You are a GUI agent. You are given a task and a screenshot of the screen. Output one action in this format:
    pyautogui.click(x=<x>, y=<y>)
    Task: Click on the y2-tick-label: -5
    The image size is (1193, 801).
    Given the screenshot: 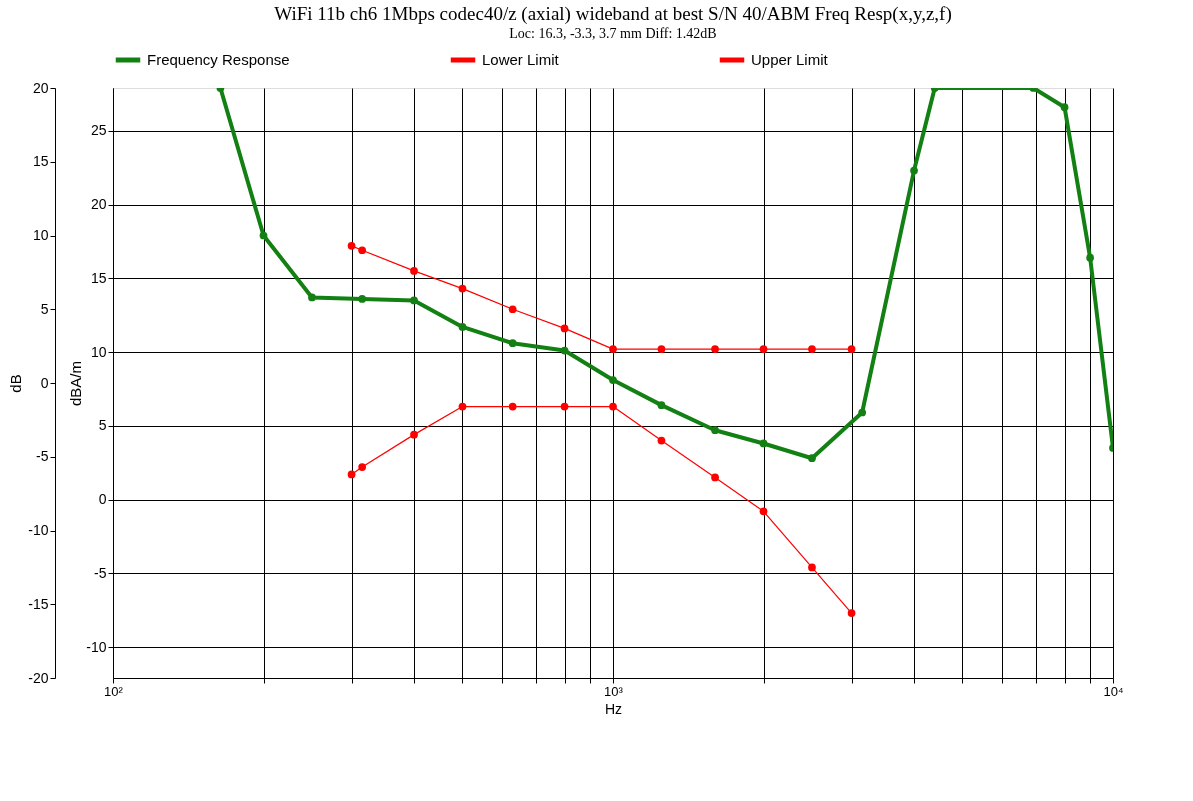 What is the action you would take?
    pyautogui.click(x=42, y=456)
    